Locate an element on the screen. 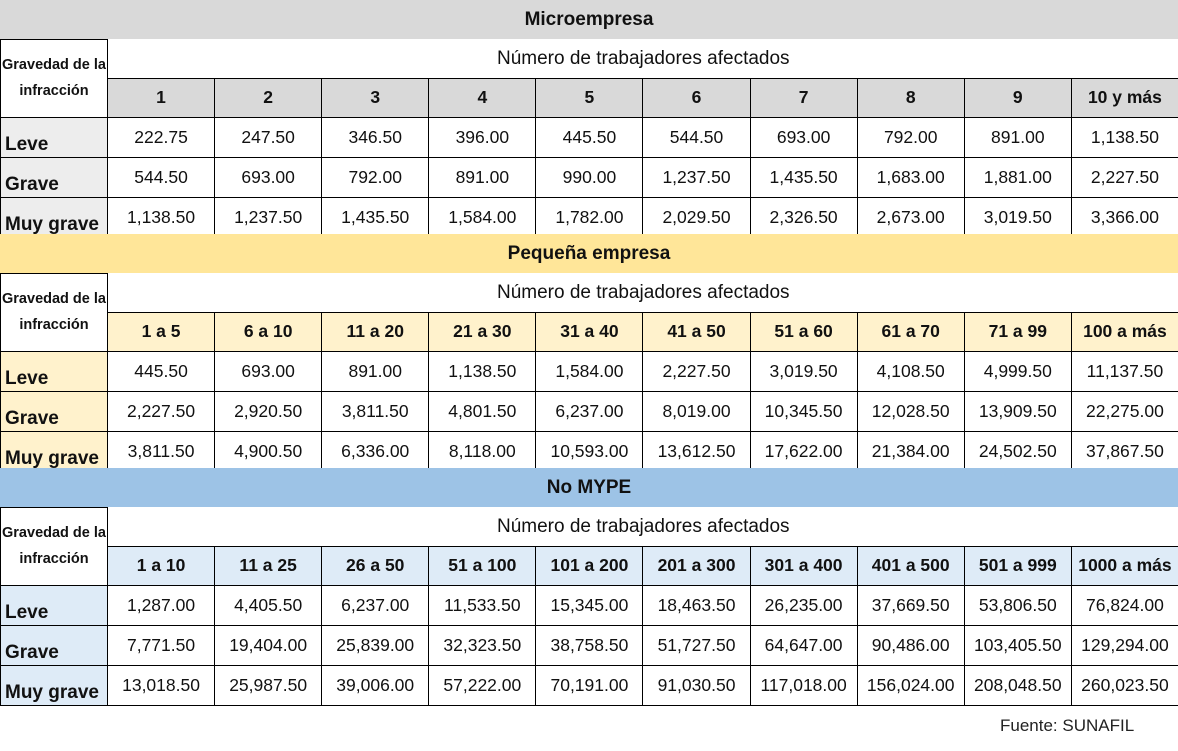  section-title: No MYPE is located at coordinates (589, 487).